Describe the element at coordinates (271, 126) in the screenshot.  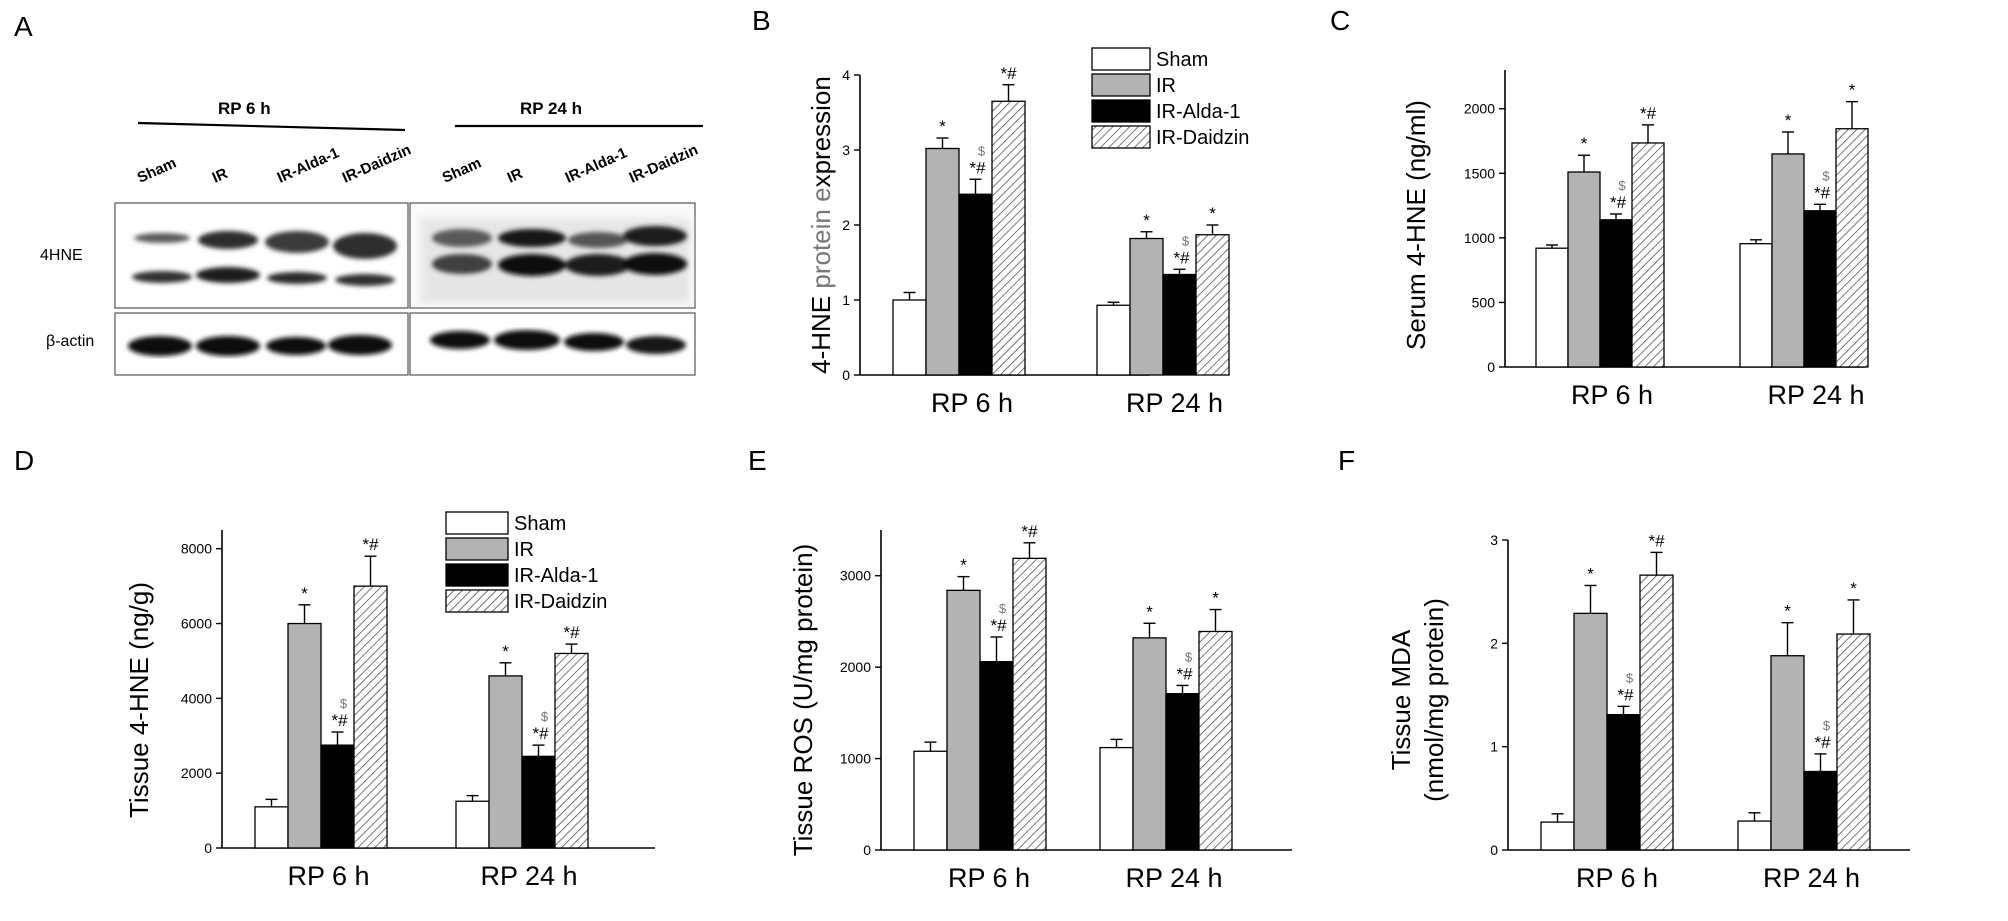
I see `blot-header-line-left` at that location.